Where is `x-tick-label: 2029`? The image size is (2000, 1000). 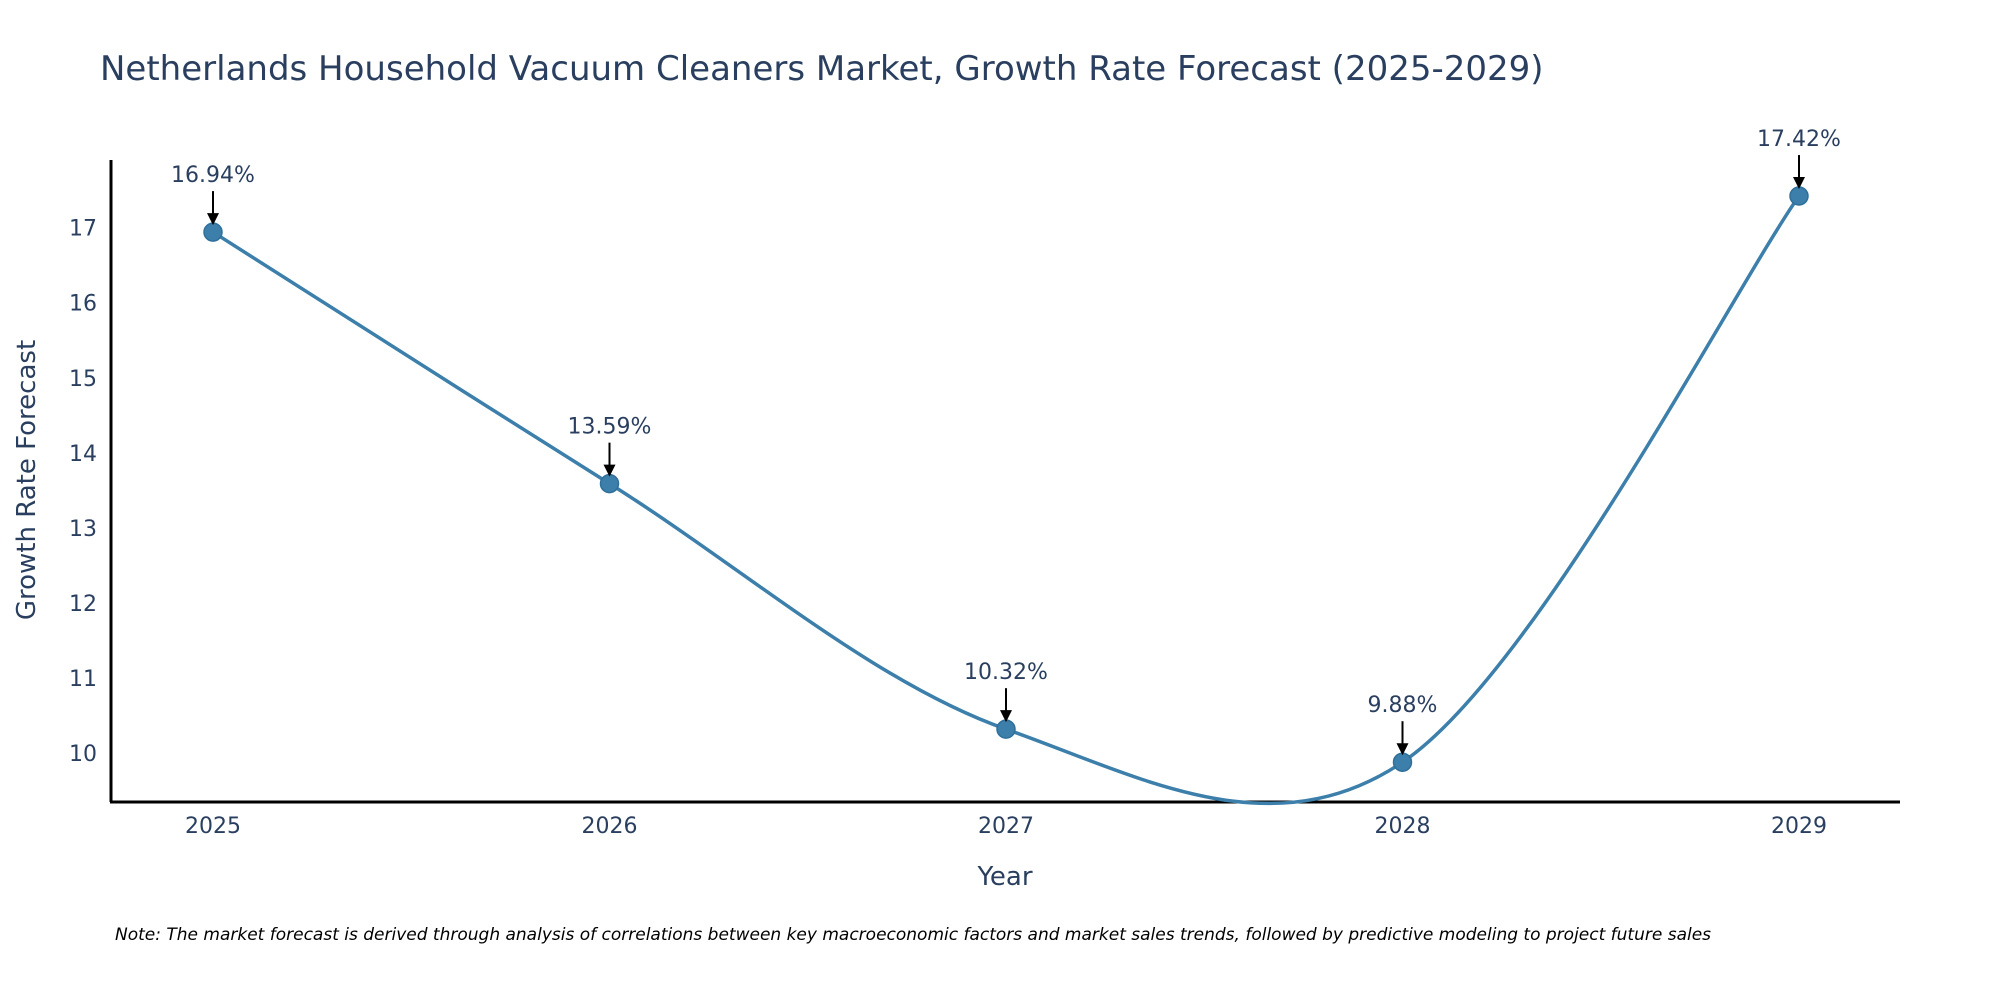
x-tick-label: 2029 is located at coordinates (1799, 826).